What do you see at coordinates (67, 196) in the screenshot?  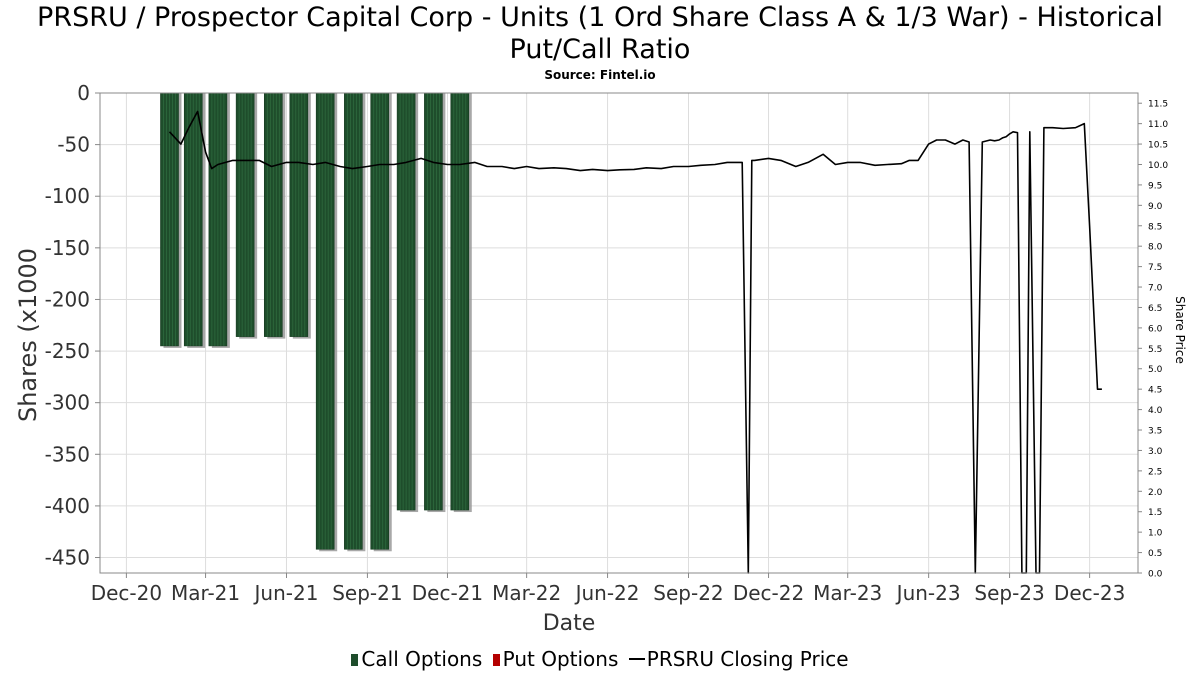 I see `y-tick-label: -100` at bounding box center [67, 196].